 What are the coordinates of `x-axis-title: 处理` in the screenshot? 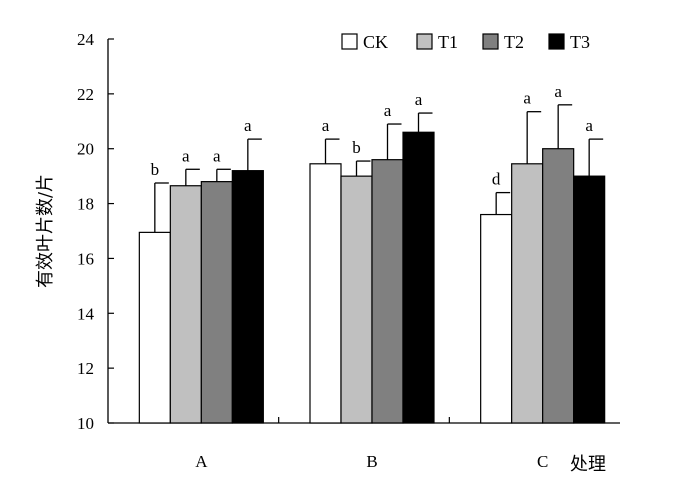 It's located at (588, 464).